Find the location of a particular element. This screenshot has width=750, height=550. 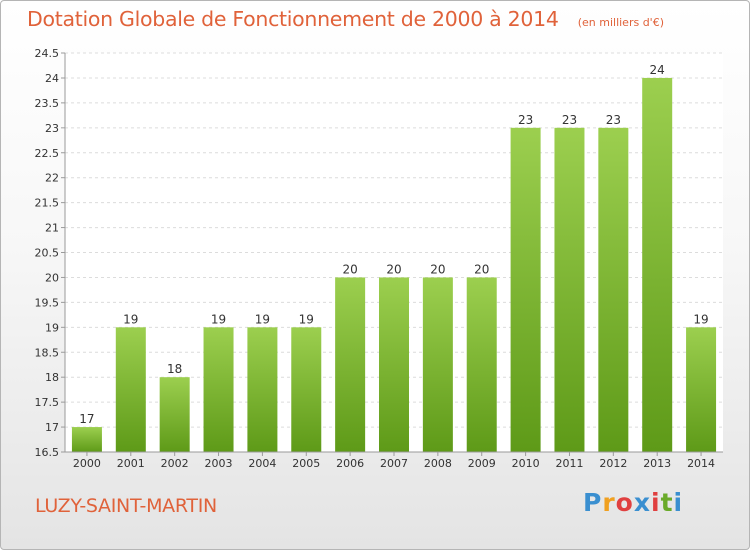

bar-2011 is located at coordinates (569, 289).